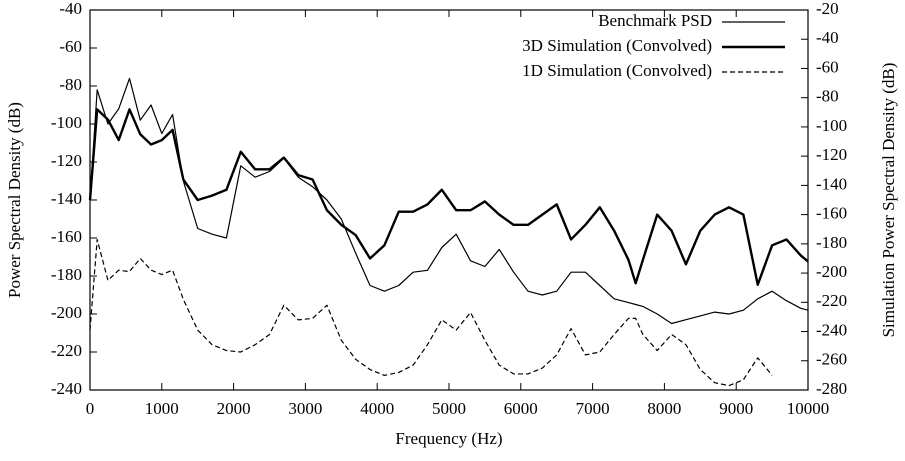 The height and width of the screenshot is (461, 905). What do you see at coordinates (66, 350) in the screenshot?
I see `y-tick-label: -220` at bounding box center [66, 350].